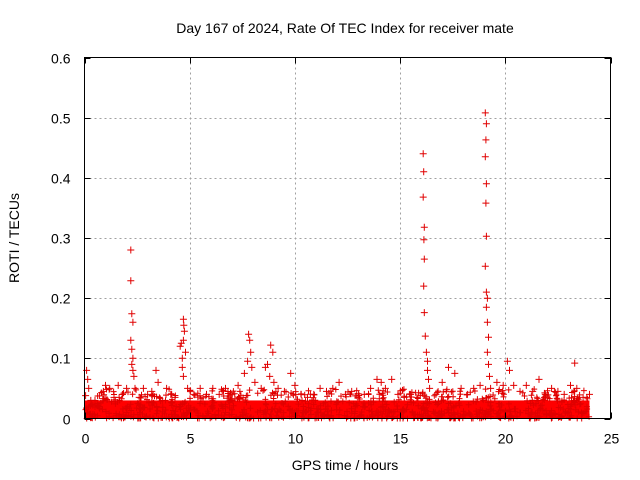 This screenshot has width=640, height=480. What do you see at coordinates (61, 359) in the screenshot?
I see `y-tick-label: 0.1` at bounding box center [61, 359].